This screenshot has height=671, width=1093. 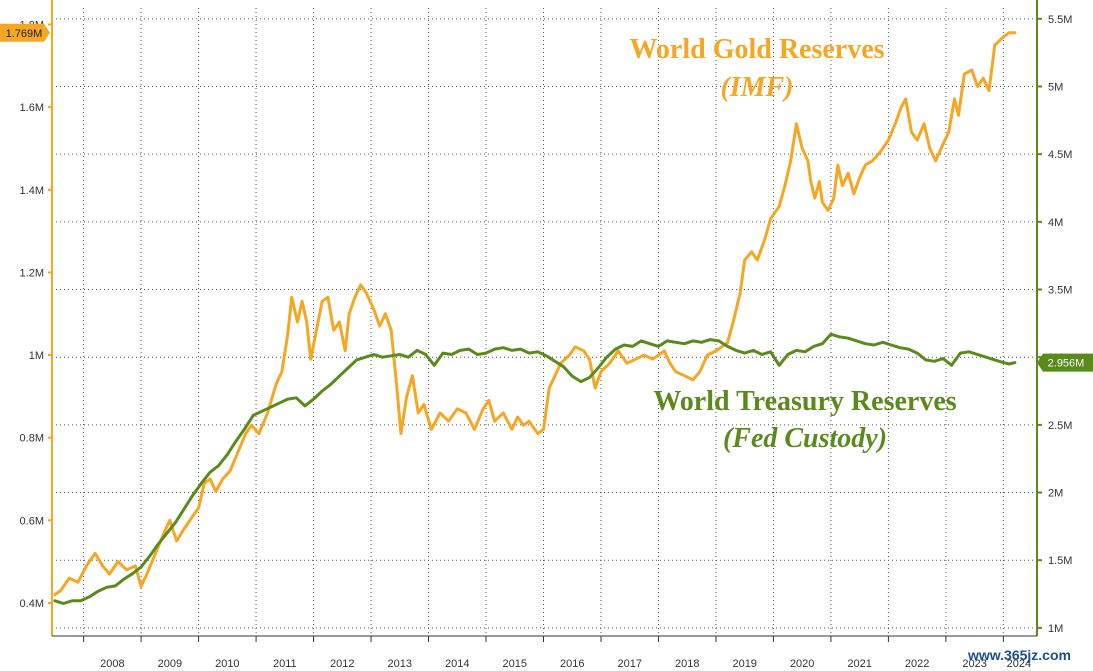 I want to click on x-tick-label: 2016, so click(x=572, y=664).